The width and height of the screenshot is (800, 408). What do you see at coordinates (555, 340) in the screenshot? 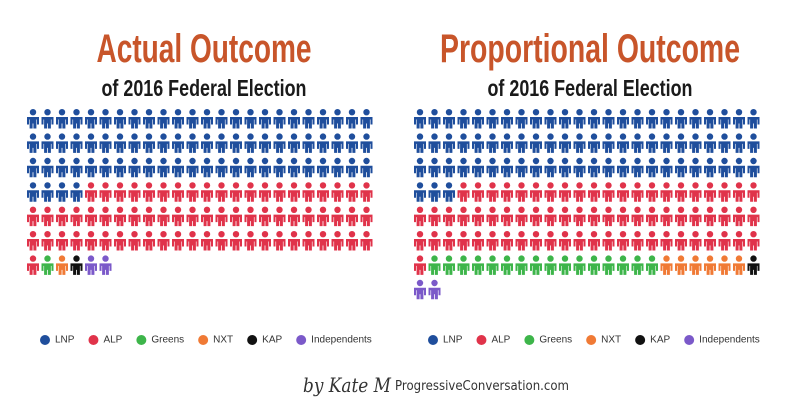
I see `legend-label: Greens` at bounding box center [555, 340].